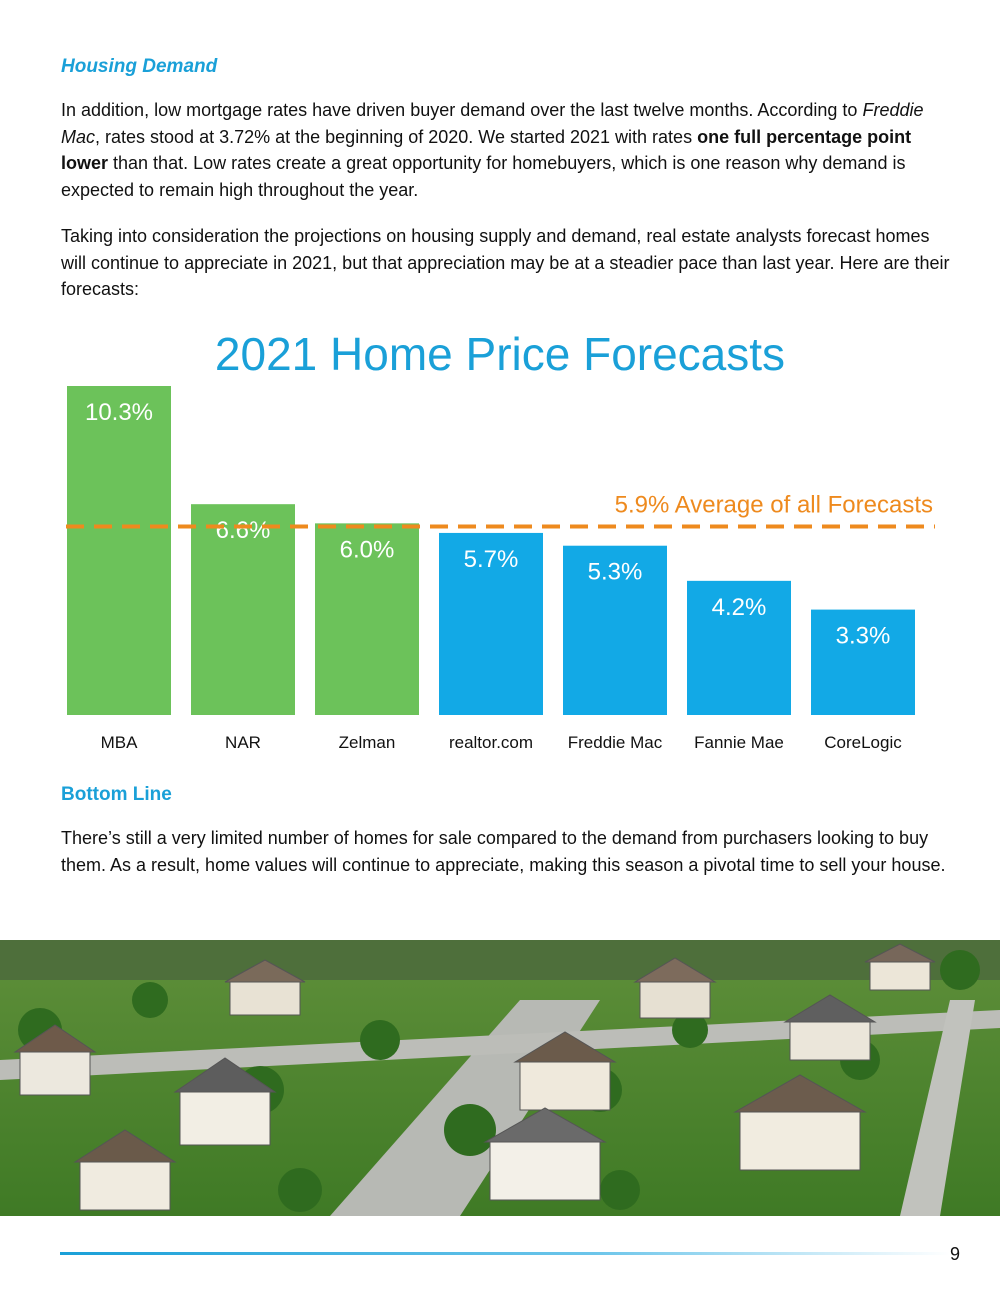  Describe the element at coordinates (774, 505) in the screenshot. I see `average-label: 5.9% Average of all Forecasts` at that location.